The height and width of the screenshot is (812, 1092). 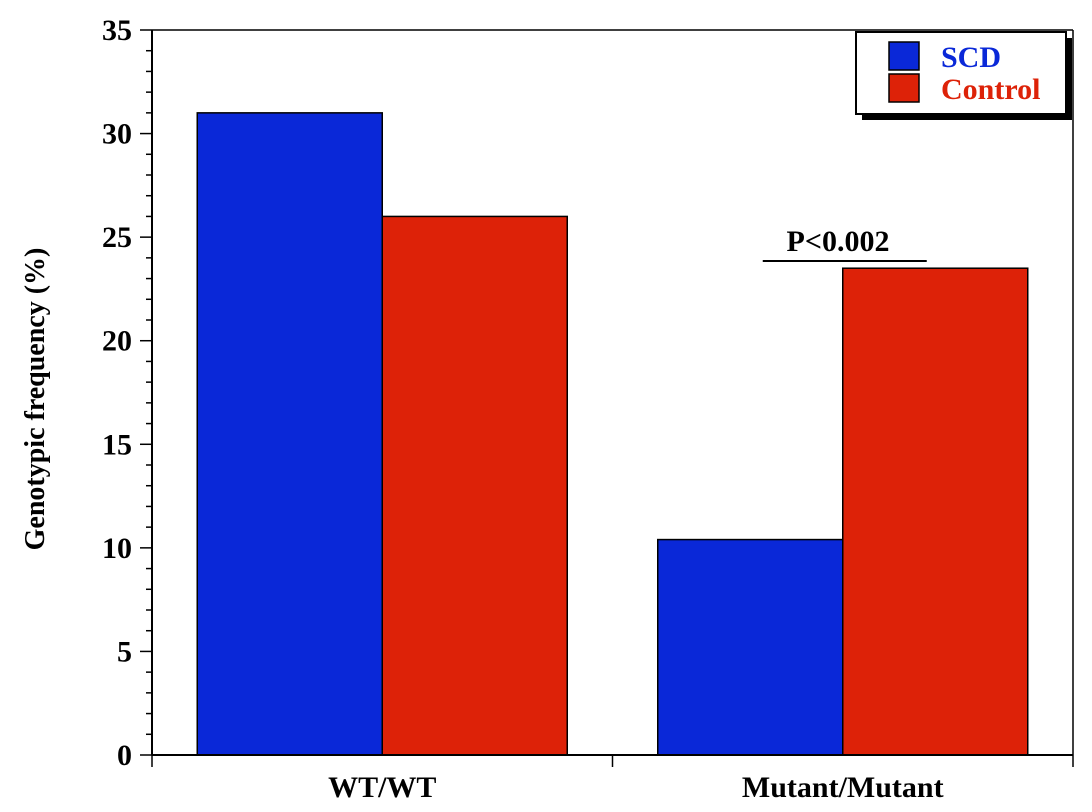 What do you see at coordinates (127, 393) in the screenshot?
I see `y-axis-major-ticks: 0 5 10 15 20 25 30 35` at bounding box center [127, 393].